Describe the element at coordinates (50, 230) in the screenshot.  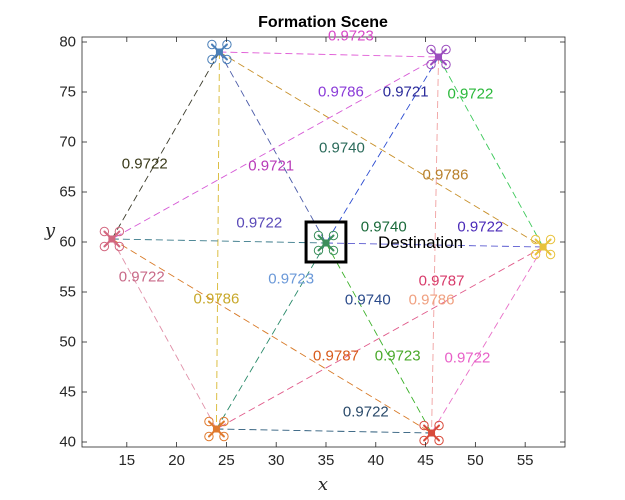
I see `y-axis-label: y` at that location.